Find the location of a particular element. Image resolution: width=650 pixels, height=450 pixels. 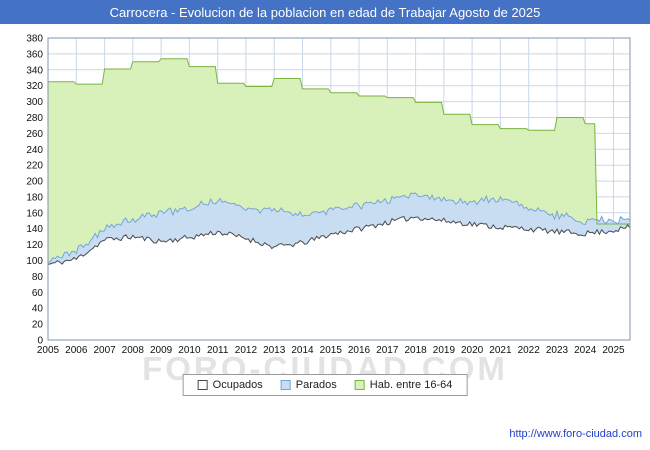

x-tick-label: 2022 is located at coordinates (529, 350).